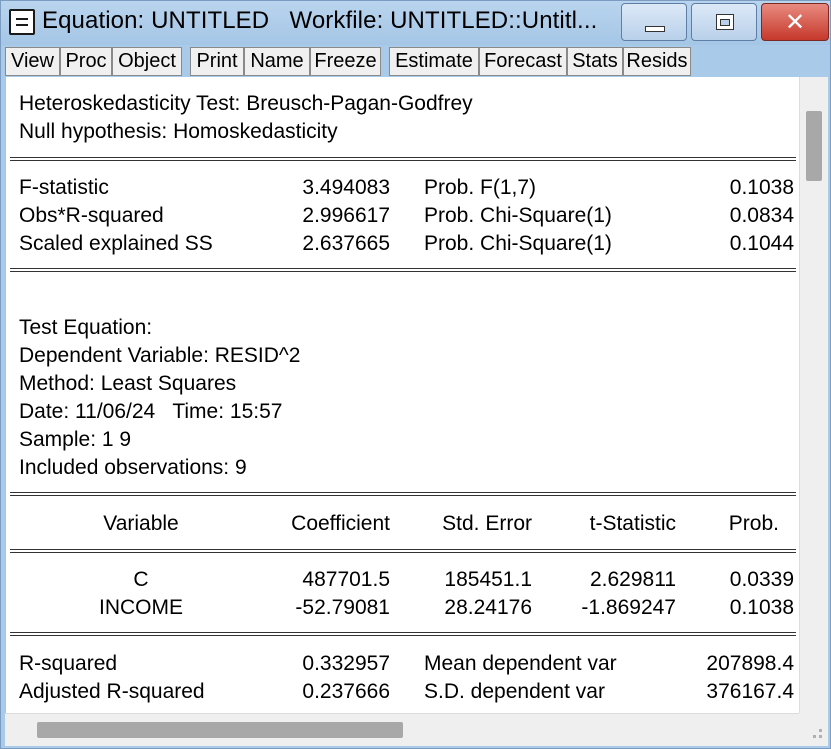 The height and width of the screenshot is (749, 831). Describe the element at coordinates (813, 395) in the screenshot. I see `vertical-scrollbar` at that location.